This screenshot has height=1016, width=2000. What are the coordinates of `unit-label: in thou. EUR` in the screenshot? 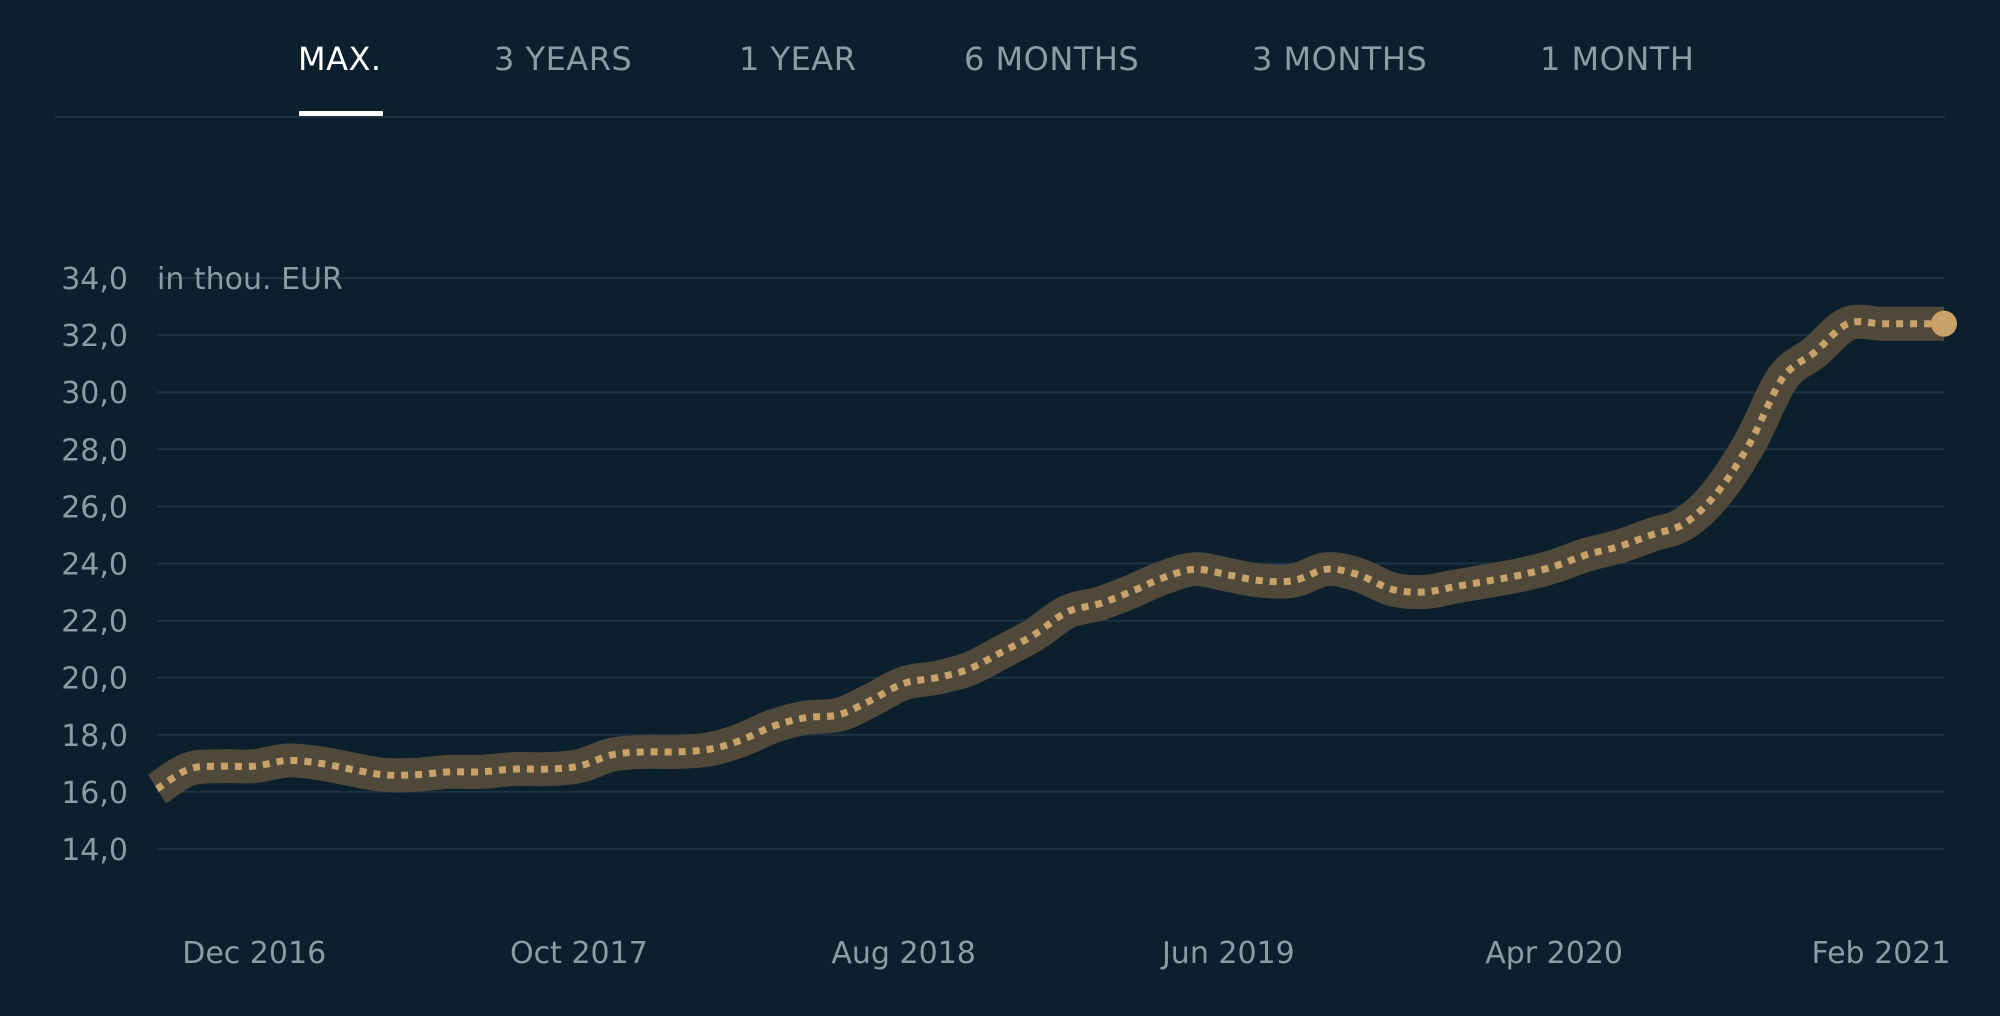 It's located at (250, 279).